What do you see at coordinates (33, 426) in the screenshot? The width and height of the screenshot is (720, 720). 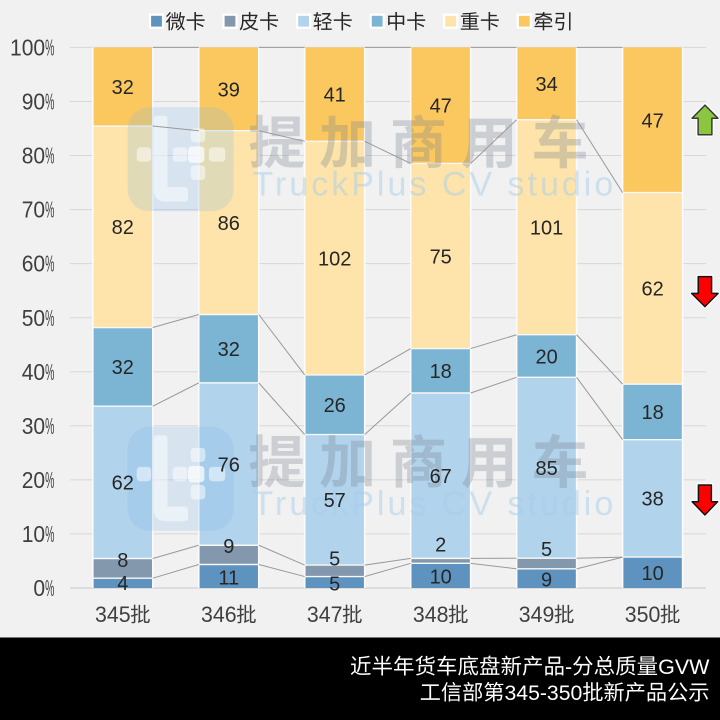 I see `svg-text: 30` at bounding box center [33, 426].